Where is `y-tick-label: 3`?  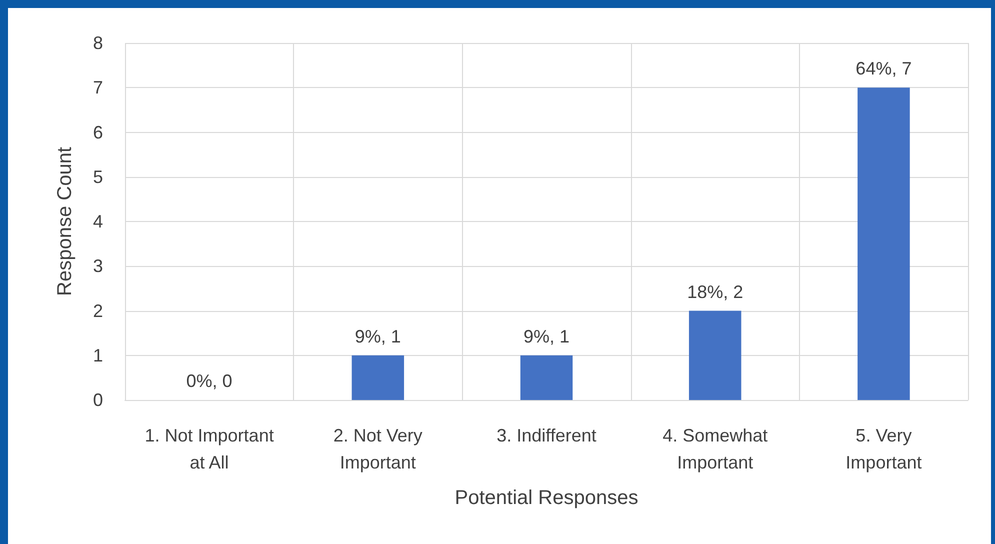 y-tick-label: 3 is located at coordinates (97, 266).